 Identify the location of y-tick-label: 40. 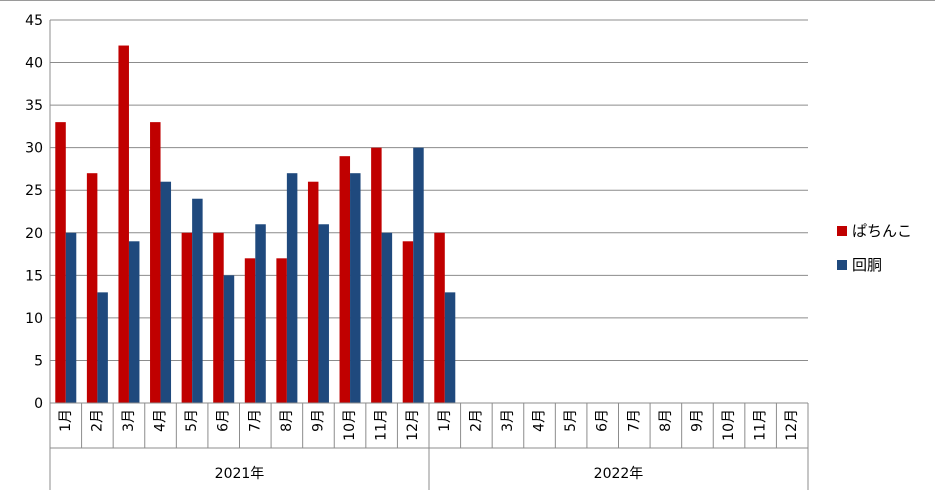
(34, 64).